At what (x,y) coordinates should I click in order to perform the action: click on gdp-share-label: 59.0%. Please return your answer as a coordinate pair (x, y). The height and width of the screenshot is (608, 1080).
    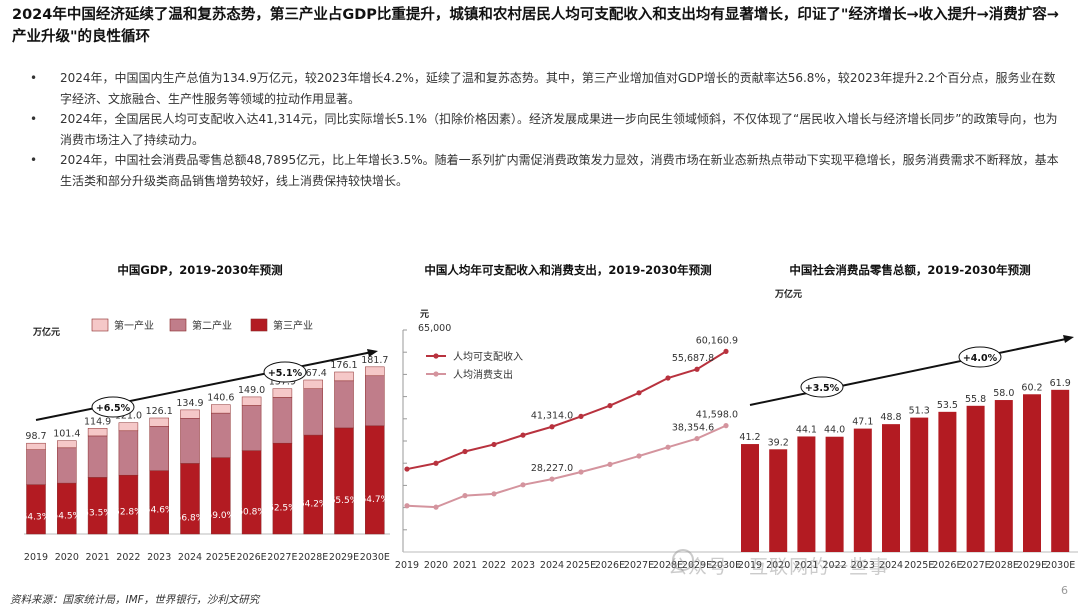
    Looking at the image, I should click on (221, 516).